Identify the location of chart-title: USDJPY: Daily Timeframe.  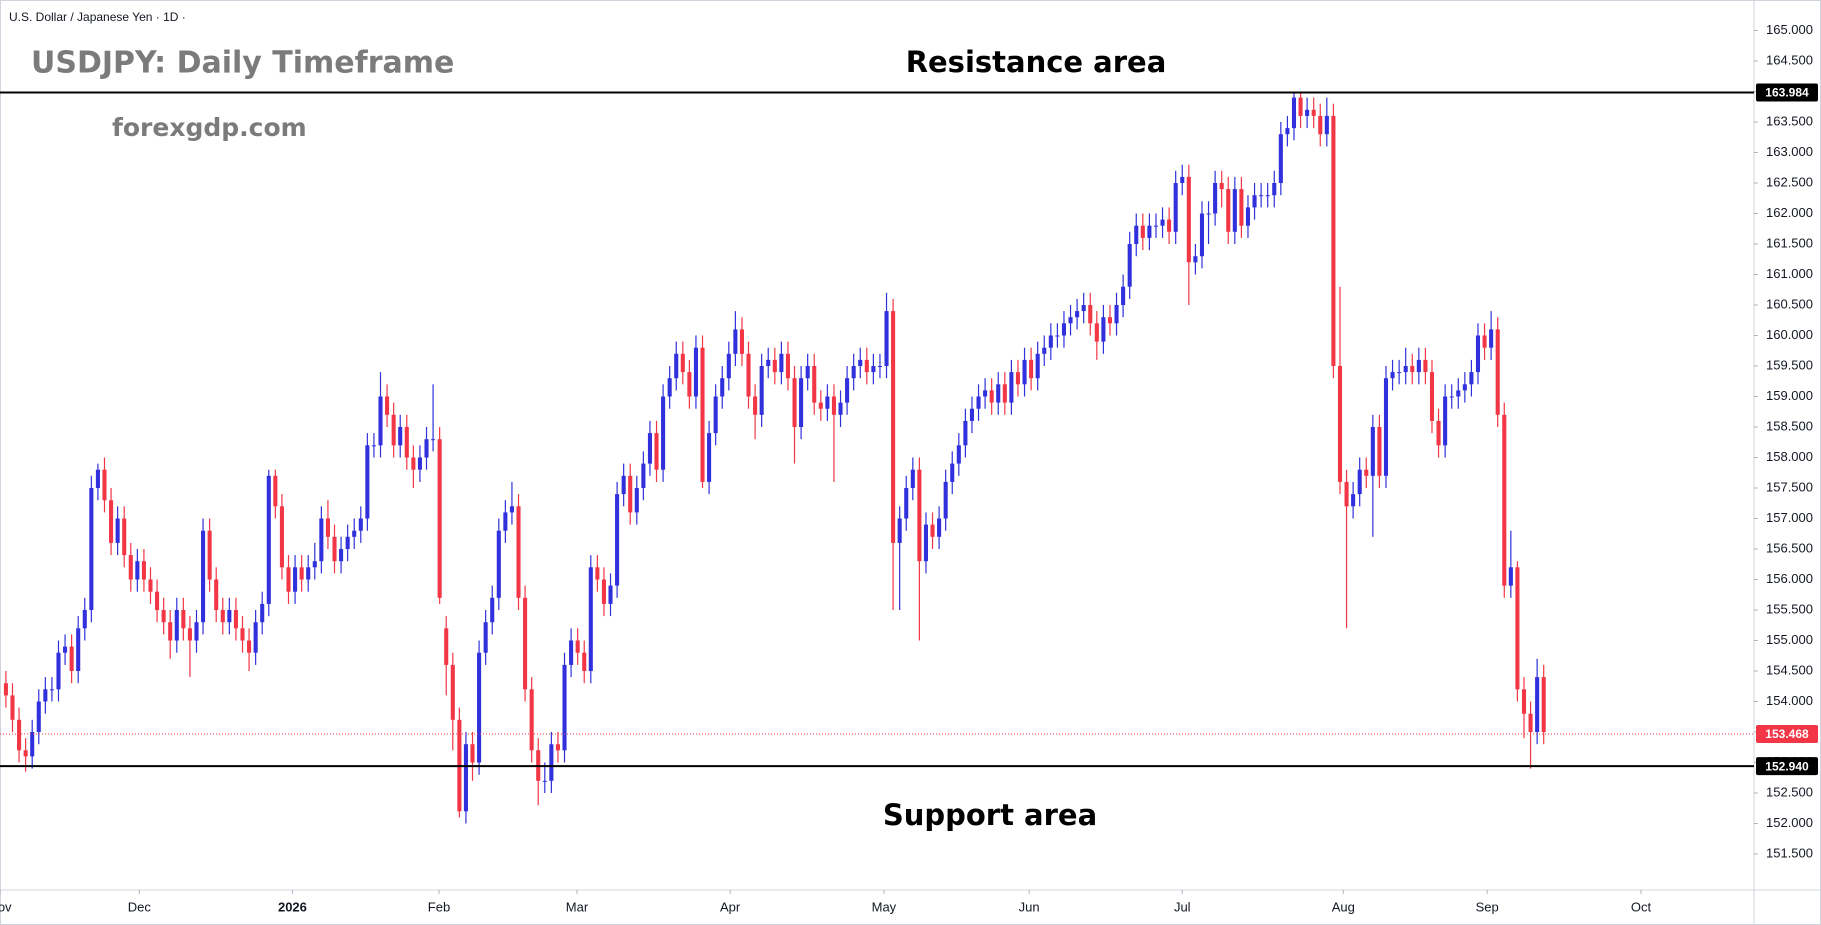
(242, 63).